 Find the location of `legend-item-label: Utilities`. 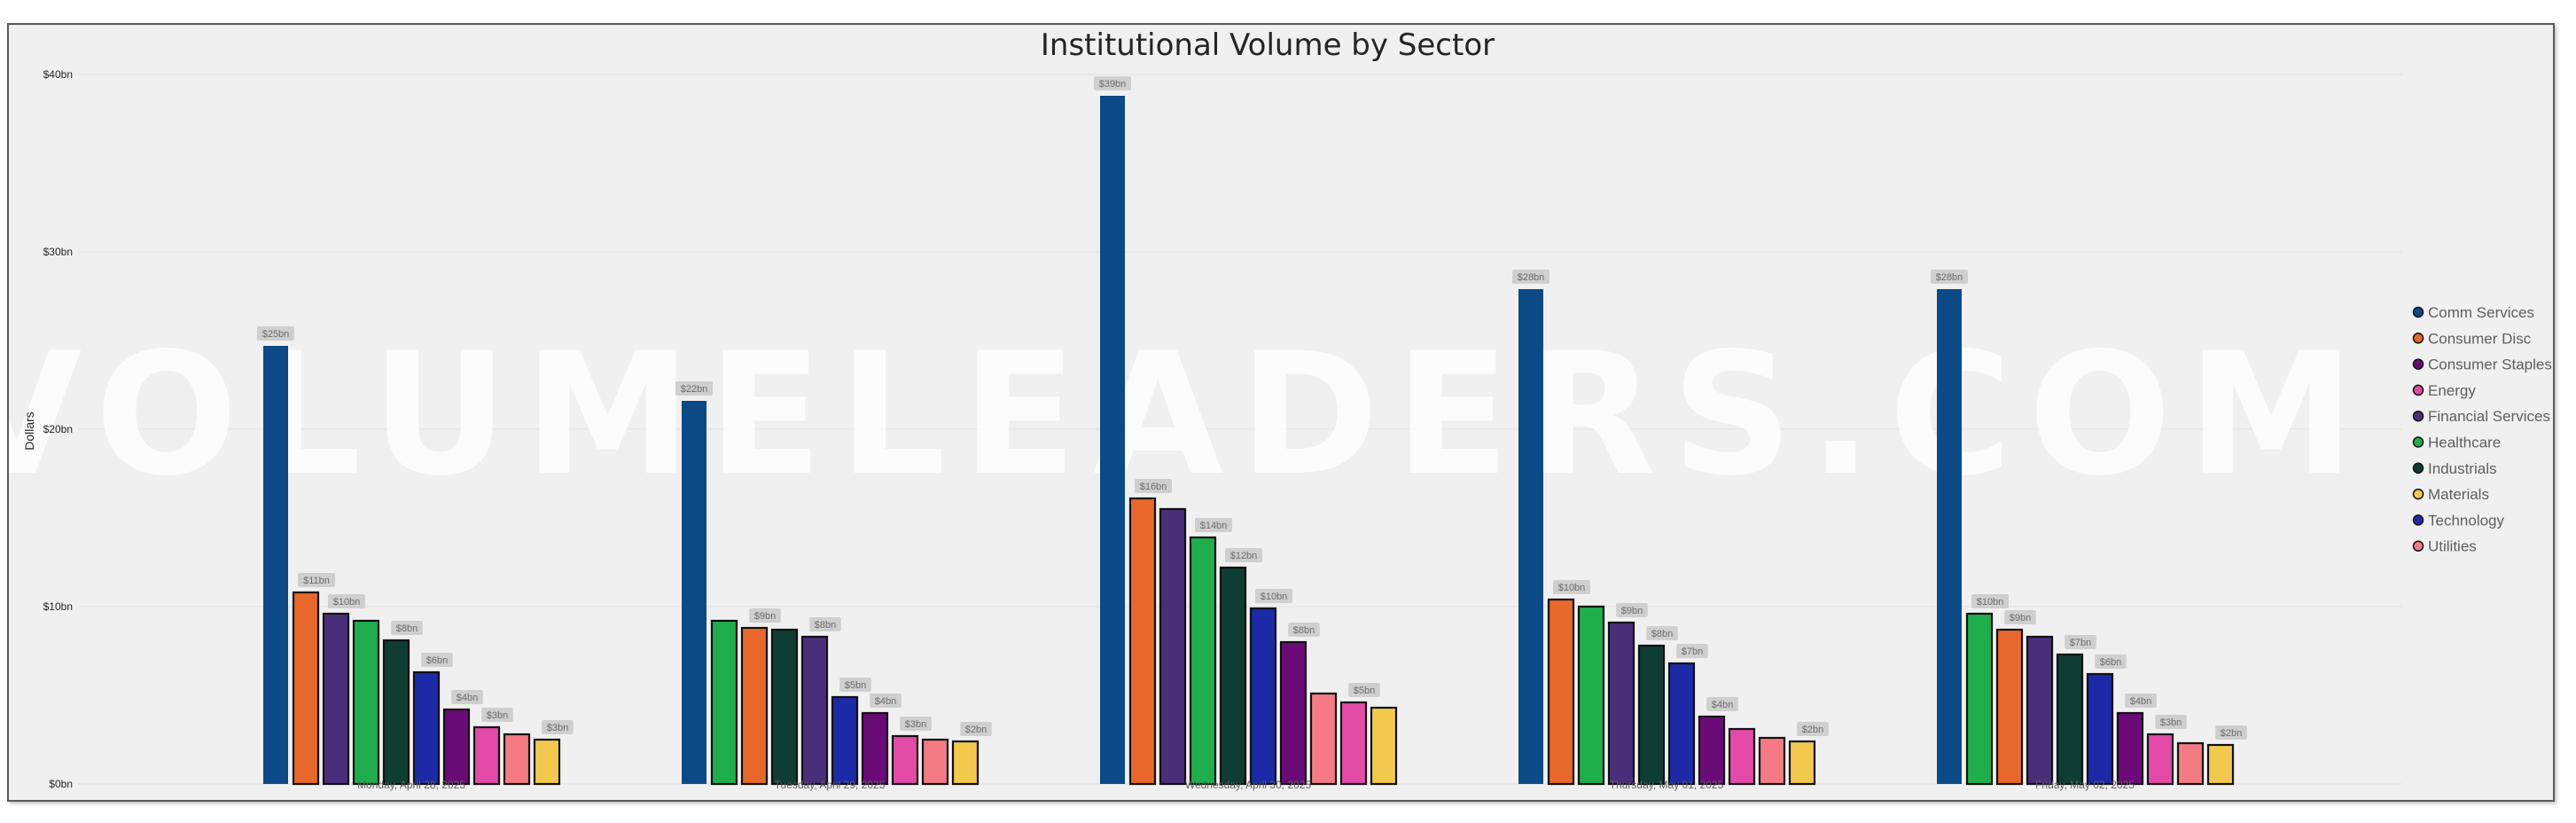

legend-item-label: Utilities is located at coordinates (2452, 546).